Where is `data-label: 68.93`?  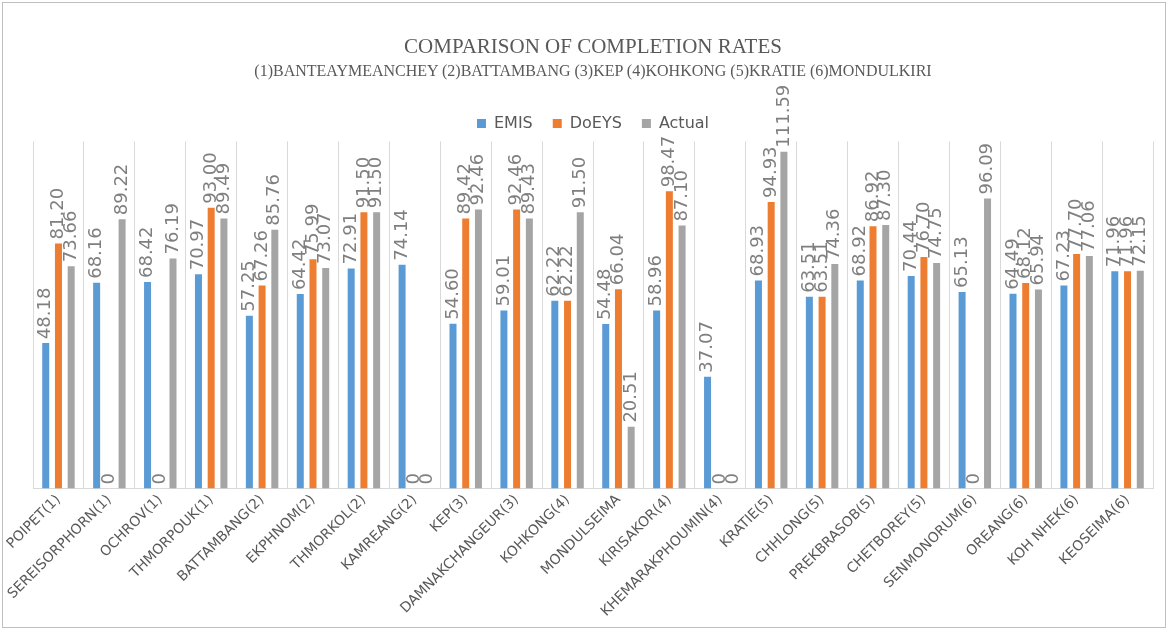 data-label: 68.93 is located at coordinates (757, 250).